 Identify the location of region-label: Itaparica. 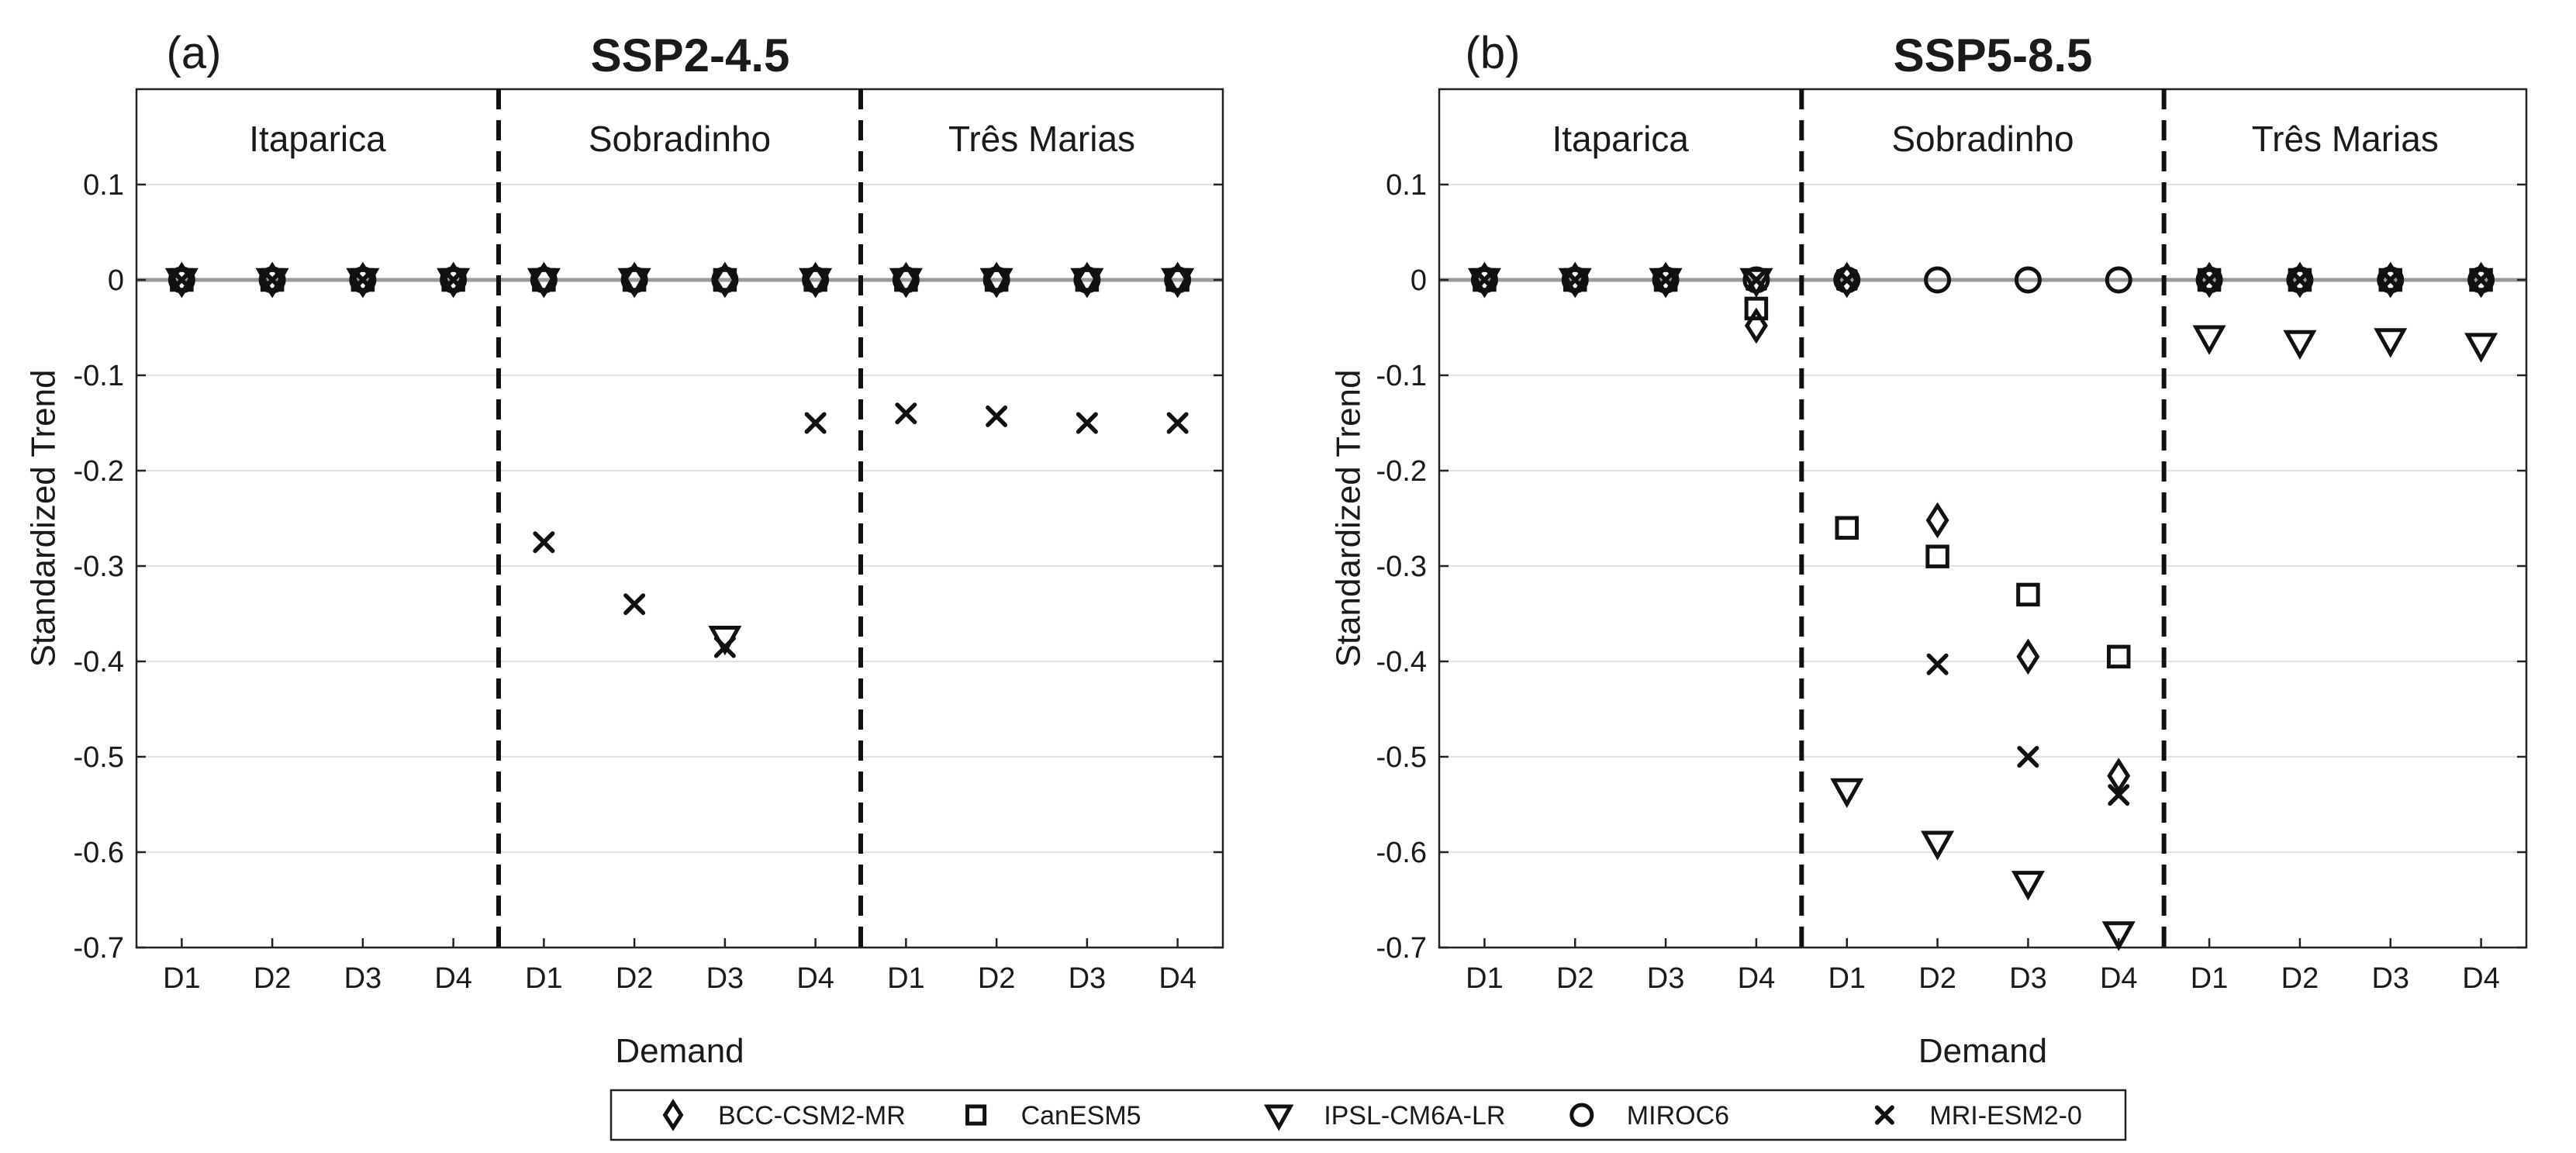
(1621, 139).